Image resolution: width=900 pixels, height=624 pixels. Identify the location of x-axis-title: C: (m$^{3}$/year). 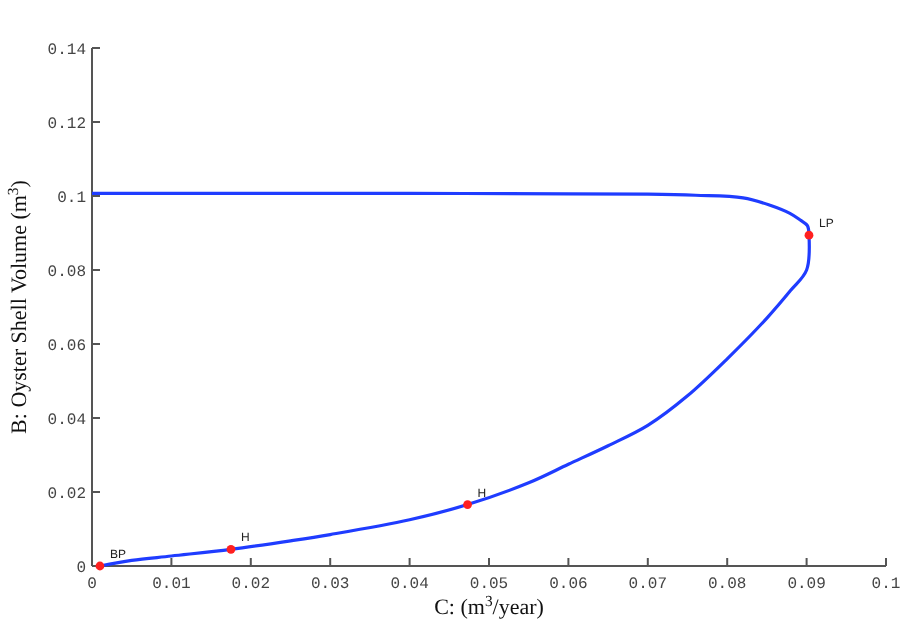
(489, 605).